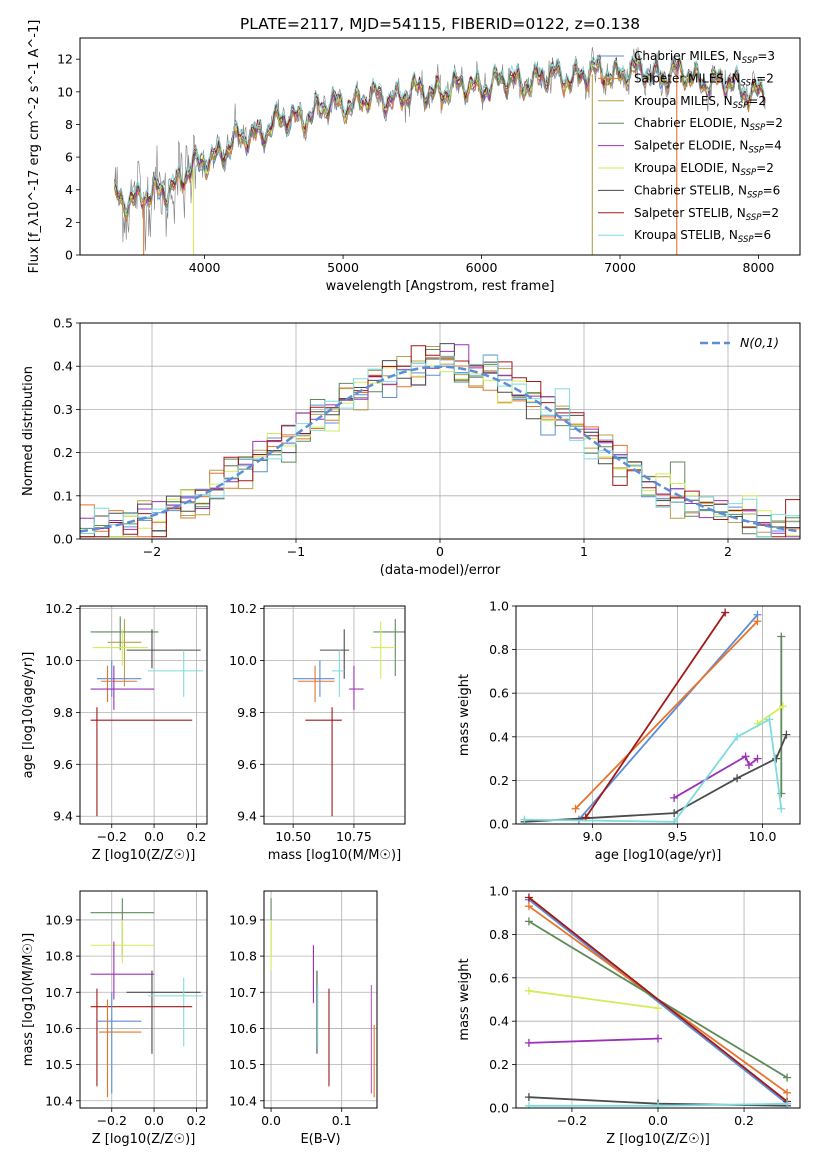  What do you see at coordinates (247, 816) in the screenshot?
I see `tick-label-y: 9.4` at bounding box center [247, 816].